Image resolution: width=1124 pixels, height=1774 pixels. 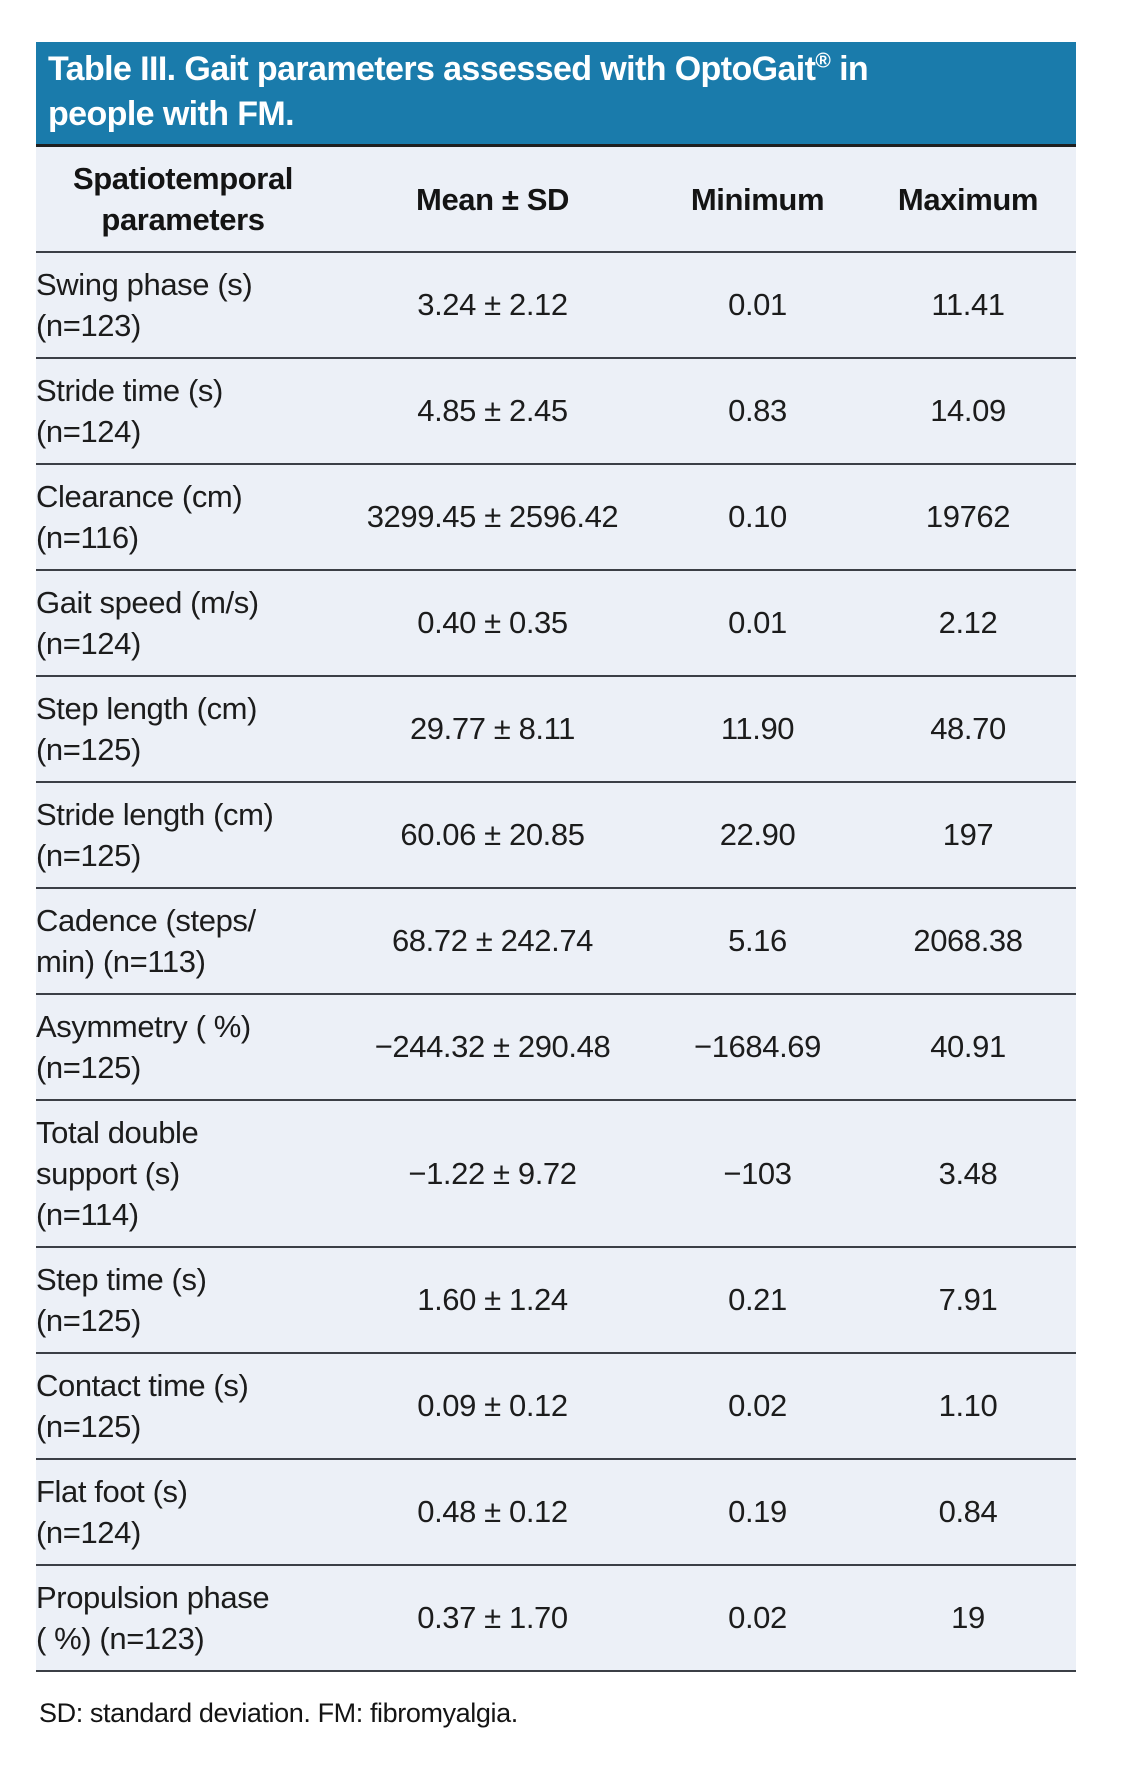 I want to click on param-label: Contact time (s) (n=125), so click(x=183, y=1406).